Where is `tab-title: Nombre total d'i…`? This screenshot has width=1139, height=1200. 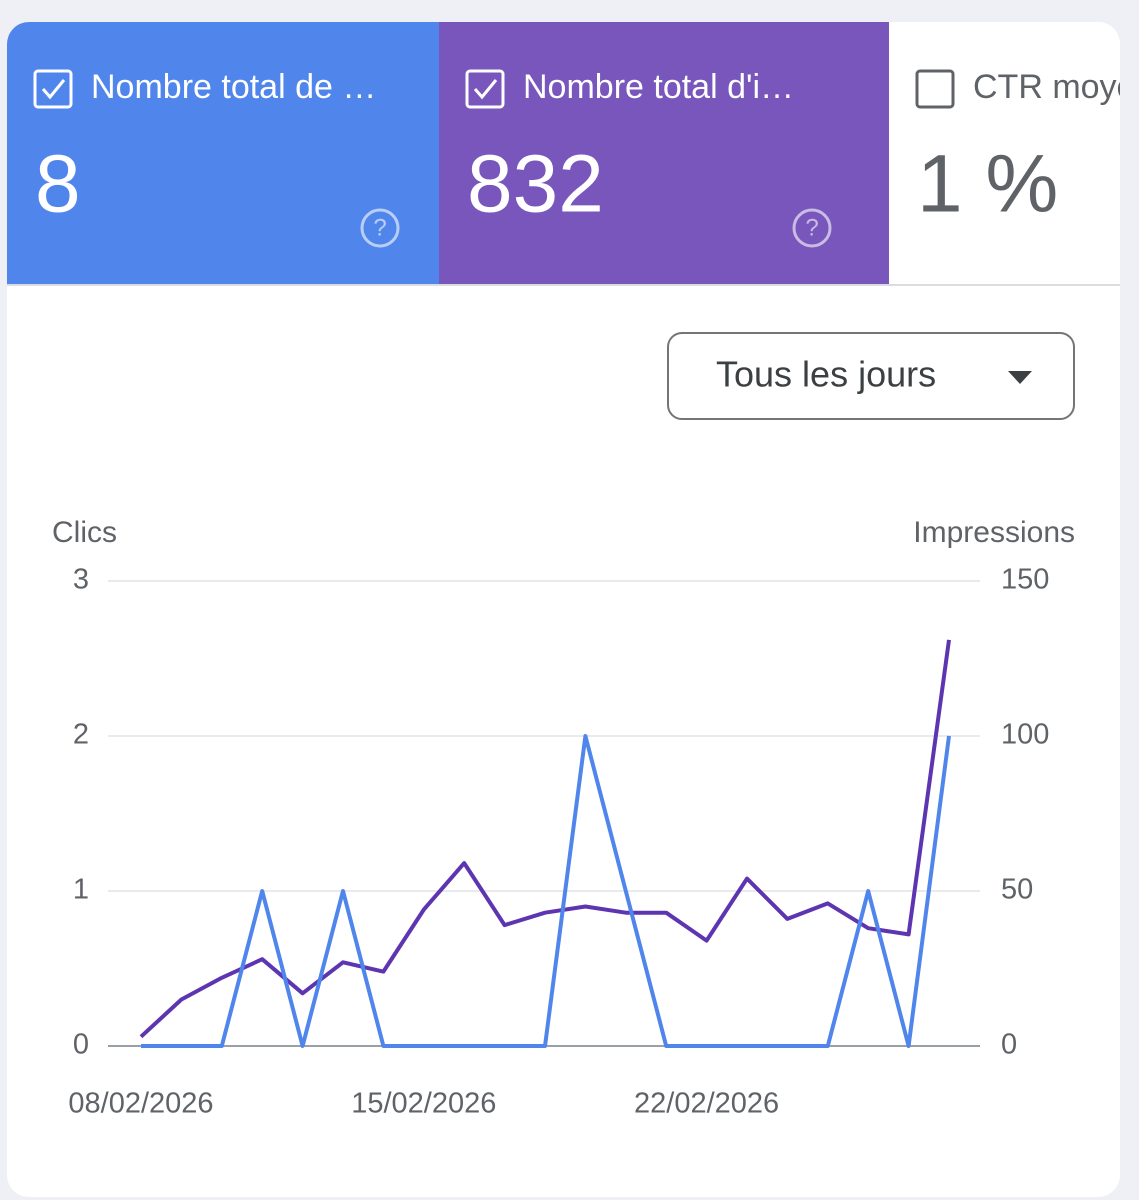 tab-title: Nombre total d'i… is located at coordinates (658, 87).